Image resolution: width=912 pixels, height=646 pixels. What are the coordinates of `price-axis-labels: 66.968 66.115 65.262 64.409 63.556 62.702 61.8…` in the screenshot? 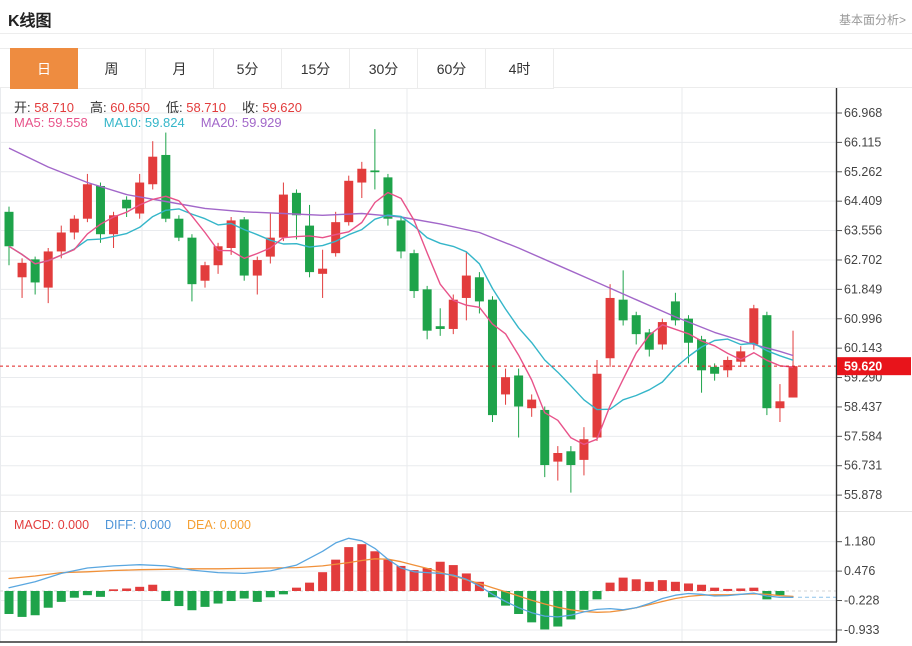 It's located at (859, 371).